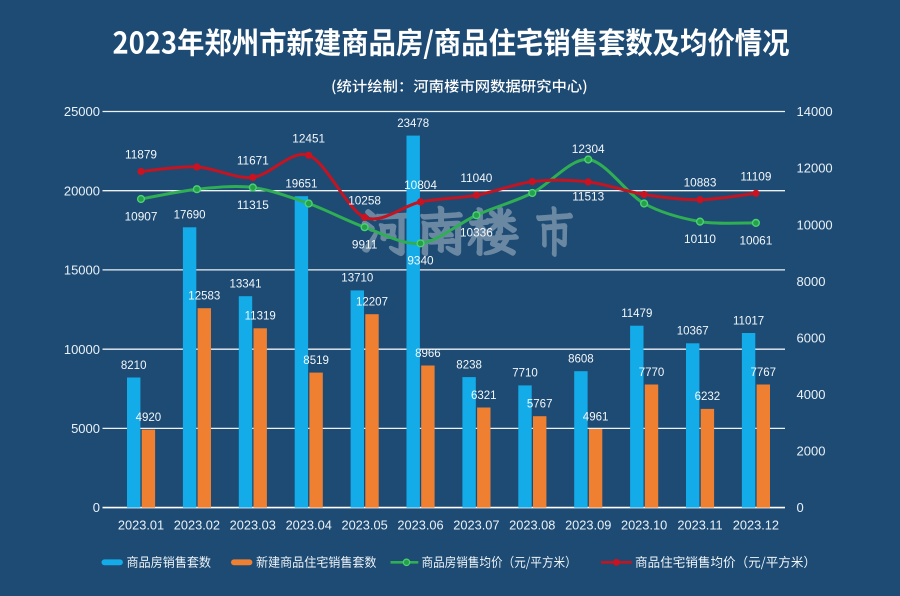 This screenshot has width=900, height=596. I want to click on svg-text: 2023.02, so click(197, 524).